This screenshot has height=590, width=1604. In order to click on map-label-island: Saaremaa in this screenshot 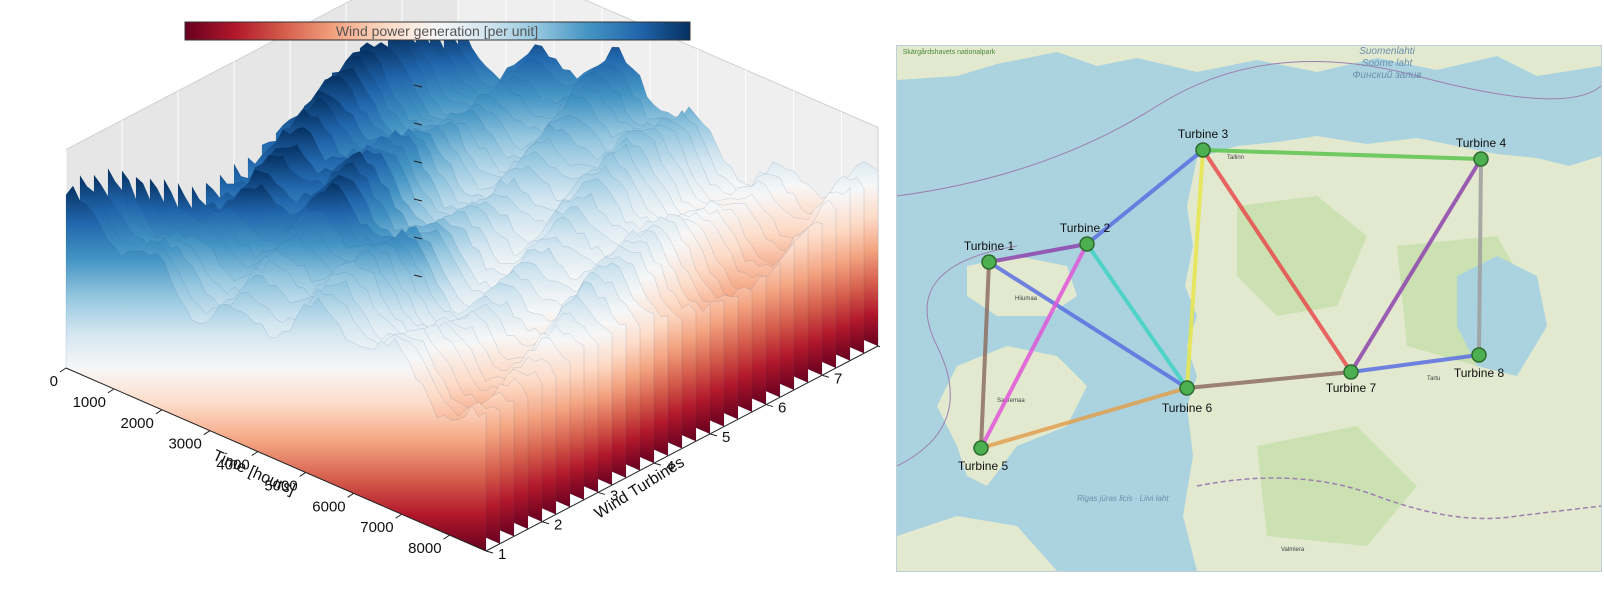, I will do `click(1011, 401)`.